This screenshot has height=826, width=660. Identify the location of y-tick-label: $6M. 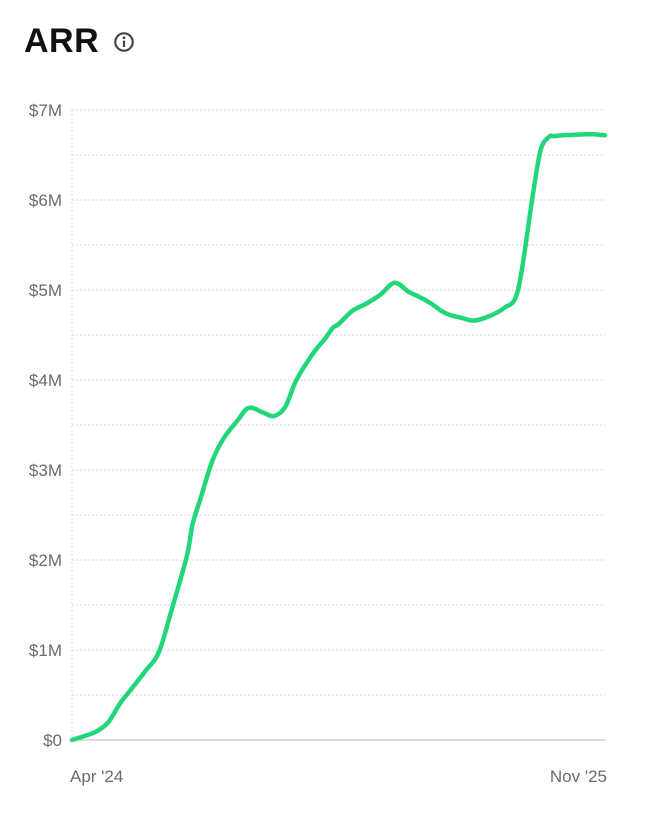
(45, 200).